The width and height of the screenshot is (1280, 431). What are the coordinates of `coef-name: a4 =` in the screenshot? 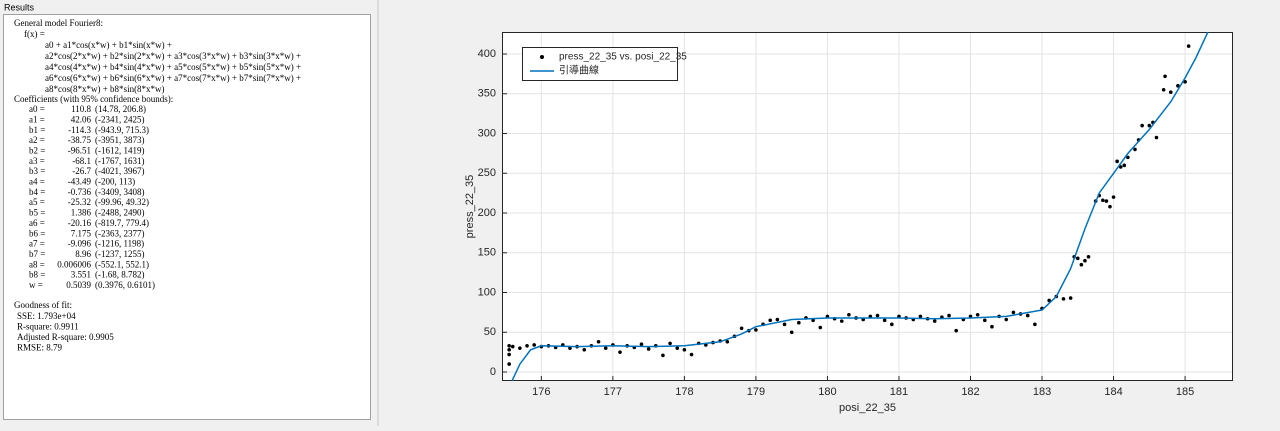 It's located at (37, 182).